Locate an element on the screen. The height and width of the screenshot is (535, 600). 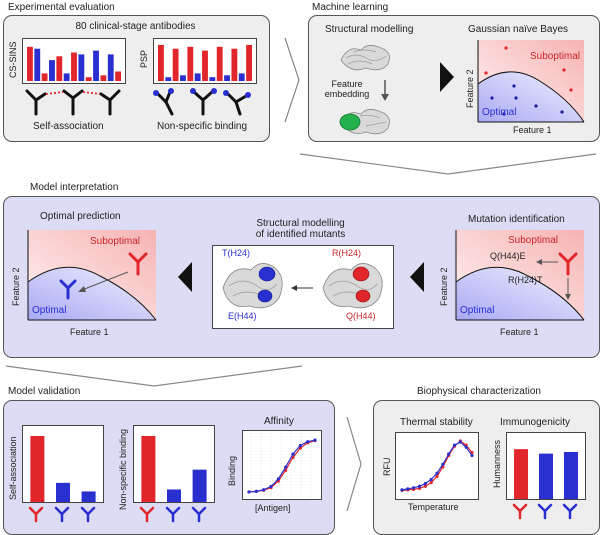
affinity-series-line is located at coordinates (282, 466).